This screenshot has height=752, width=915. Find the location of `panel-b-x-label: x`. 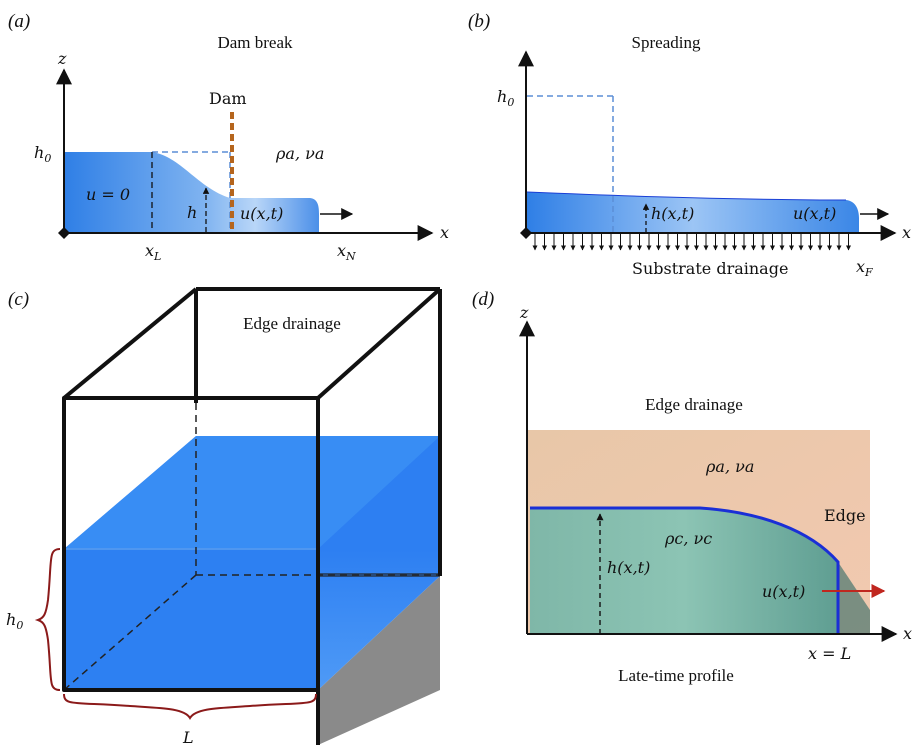

panel-b-x-label: x is located at coordinates (906, 232).